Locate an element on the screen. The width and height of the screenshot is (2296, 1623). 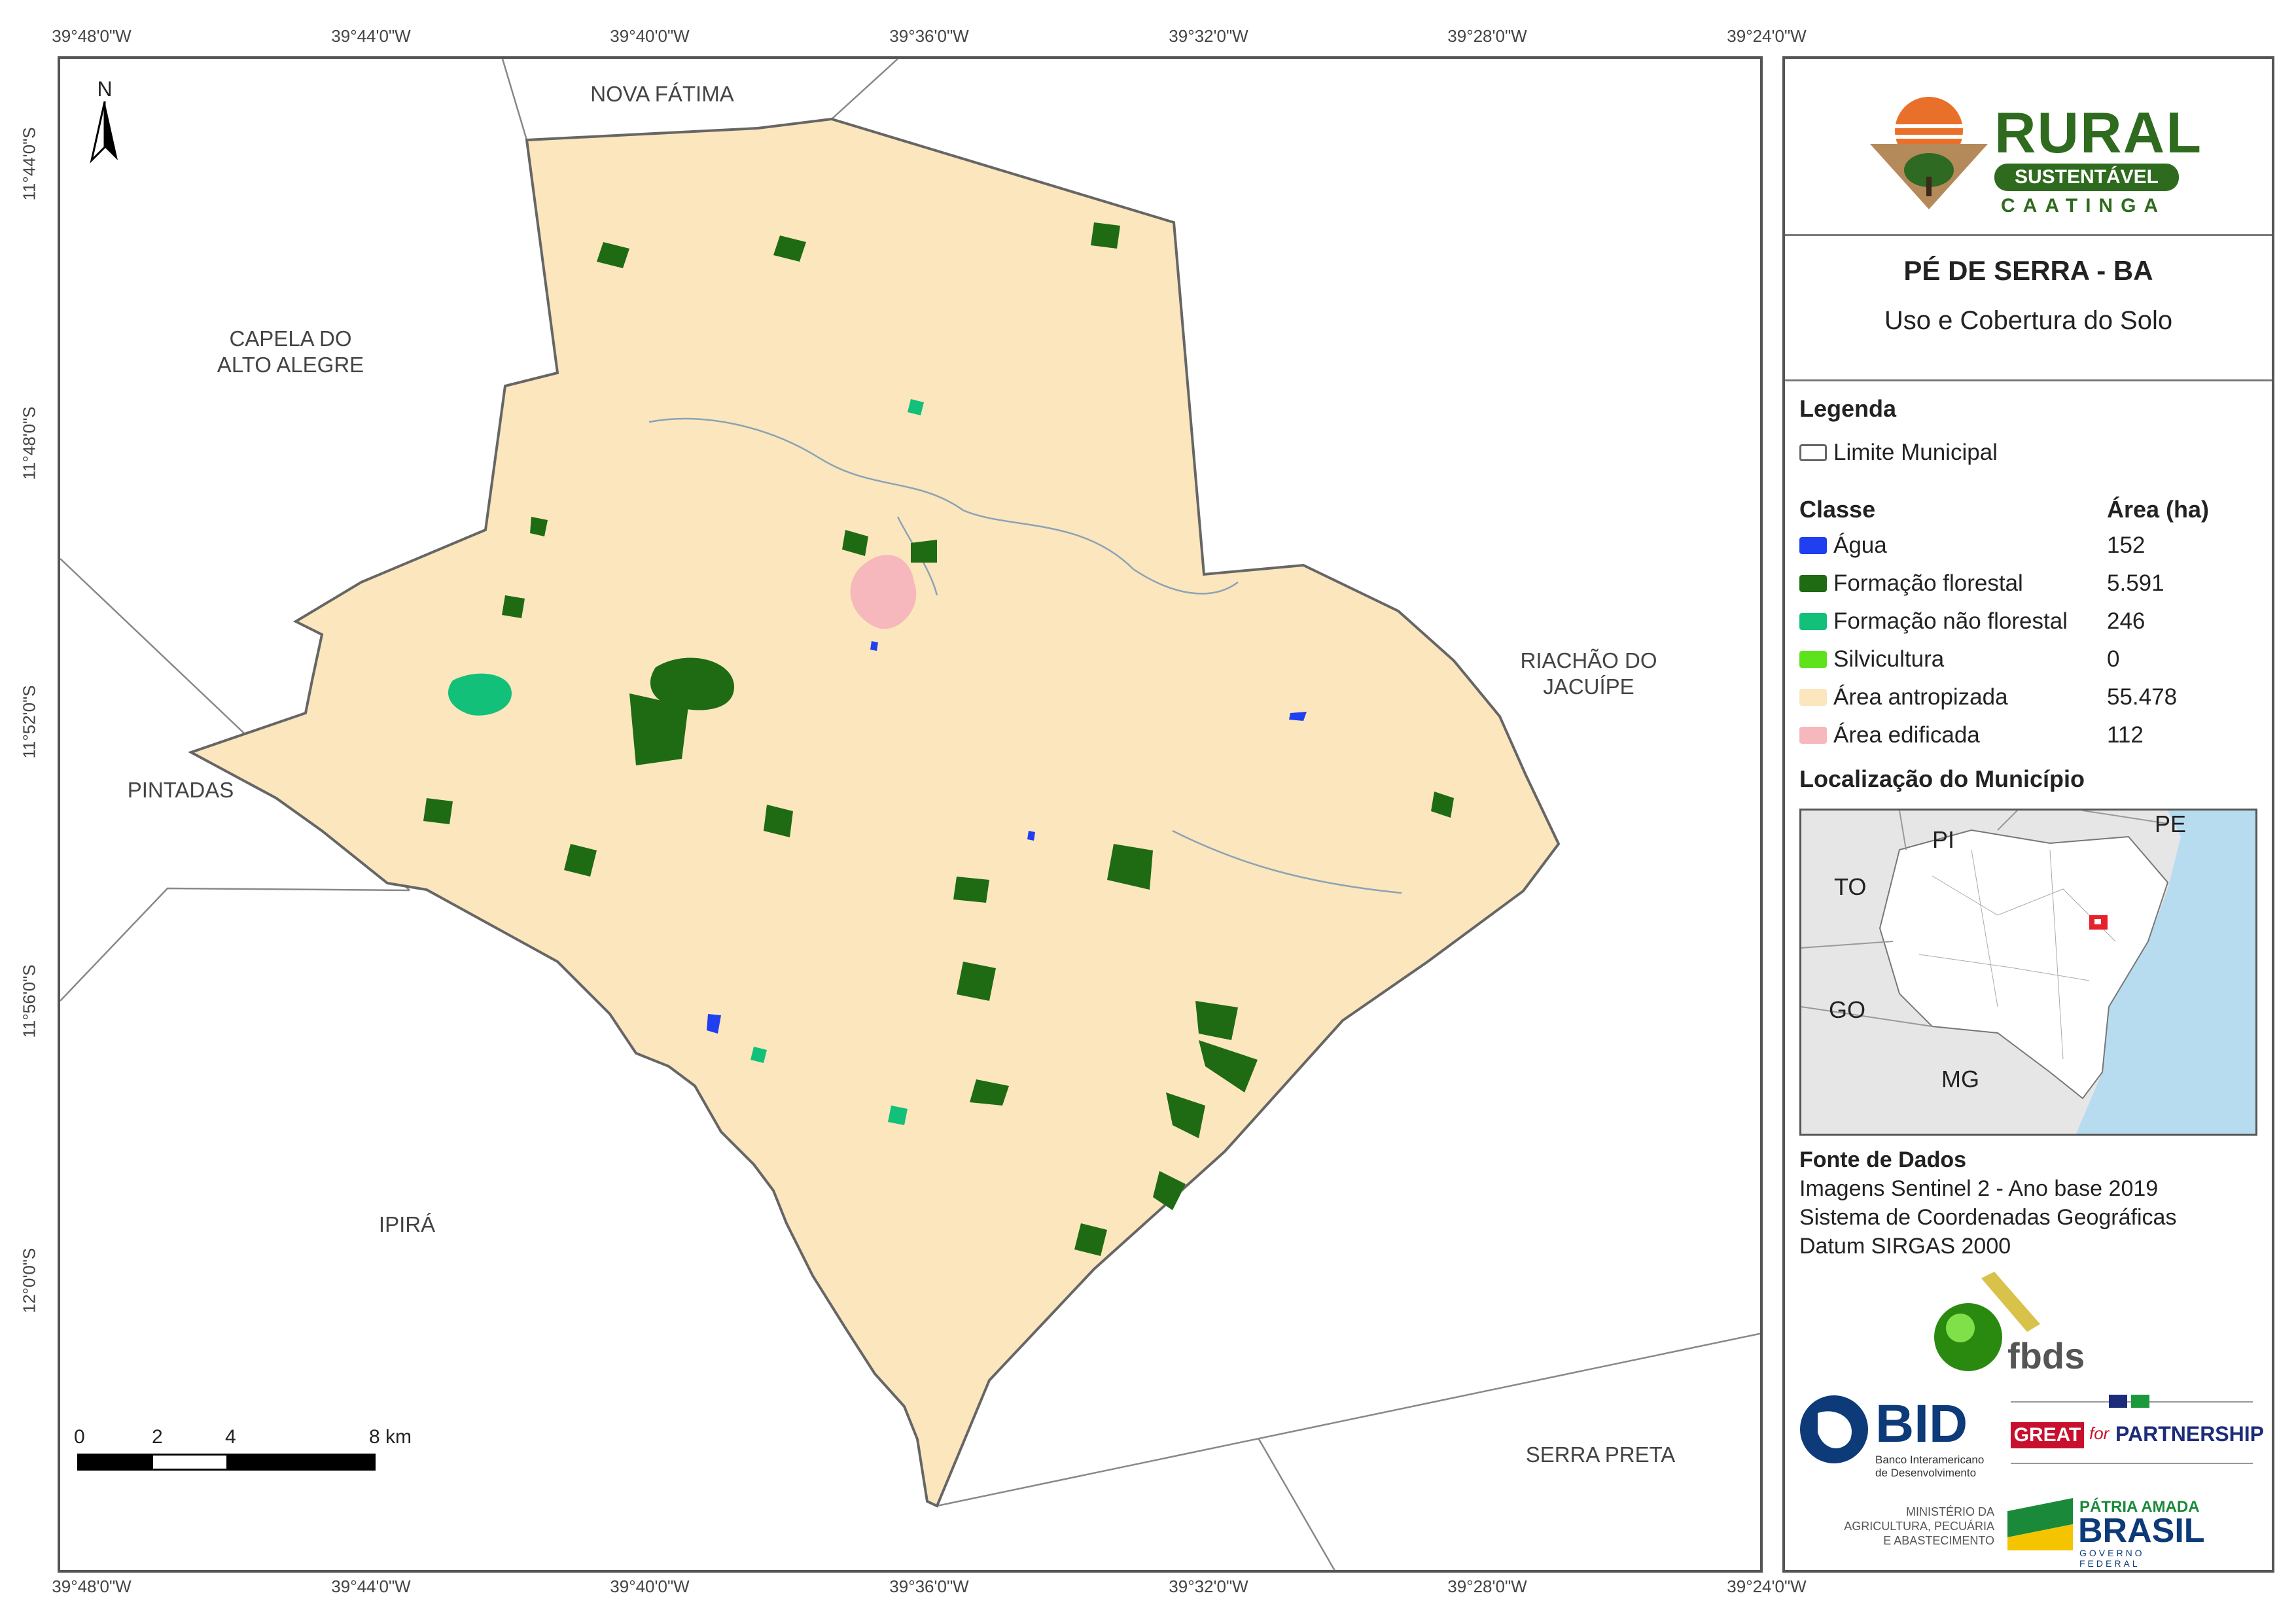
legend-area-value: 0 is located at coordinates (2113, 659).